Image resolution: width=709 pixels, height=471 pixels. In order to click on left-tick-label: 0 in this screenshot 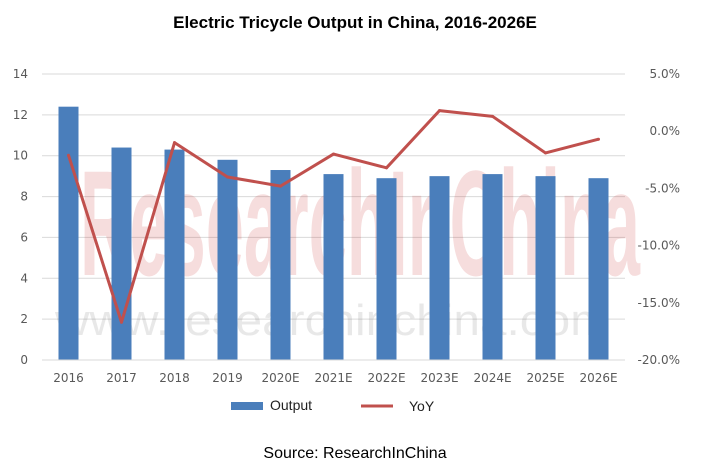, I will do `click(24, 360)`.